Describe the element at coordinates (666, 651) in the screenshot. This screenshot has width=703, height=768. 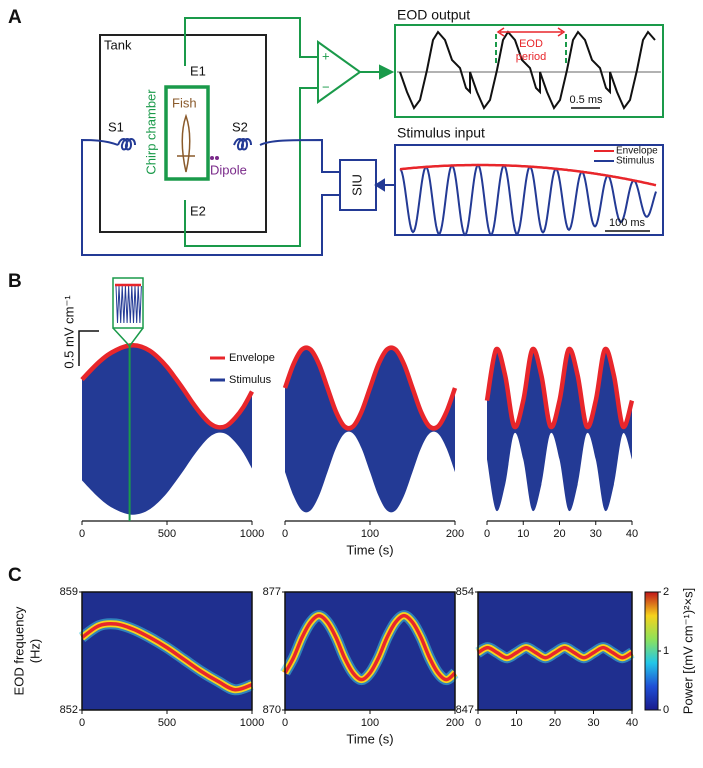
I see `colorbar-tick-label: 1` at that location.